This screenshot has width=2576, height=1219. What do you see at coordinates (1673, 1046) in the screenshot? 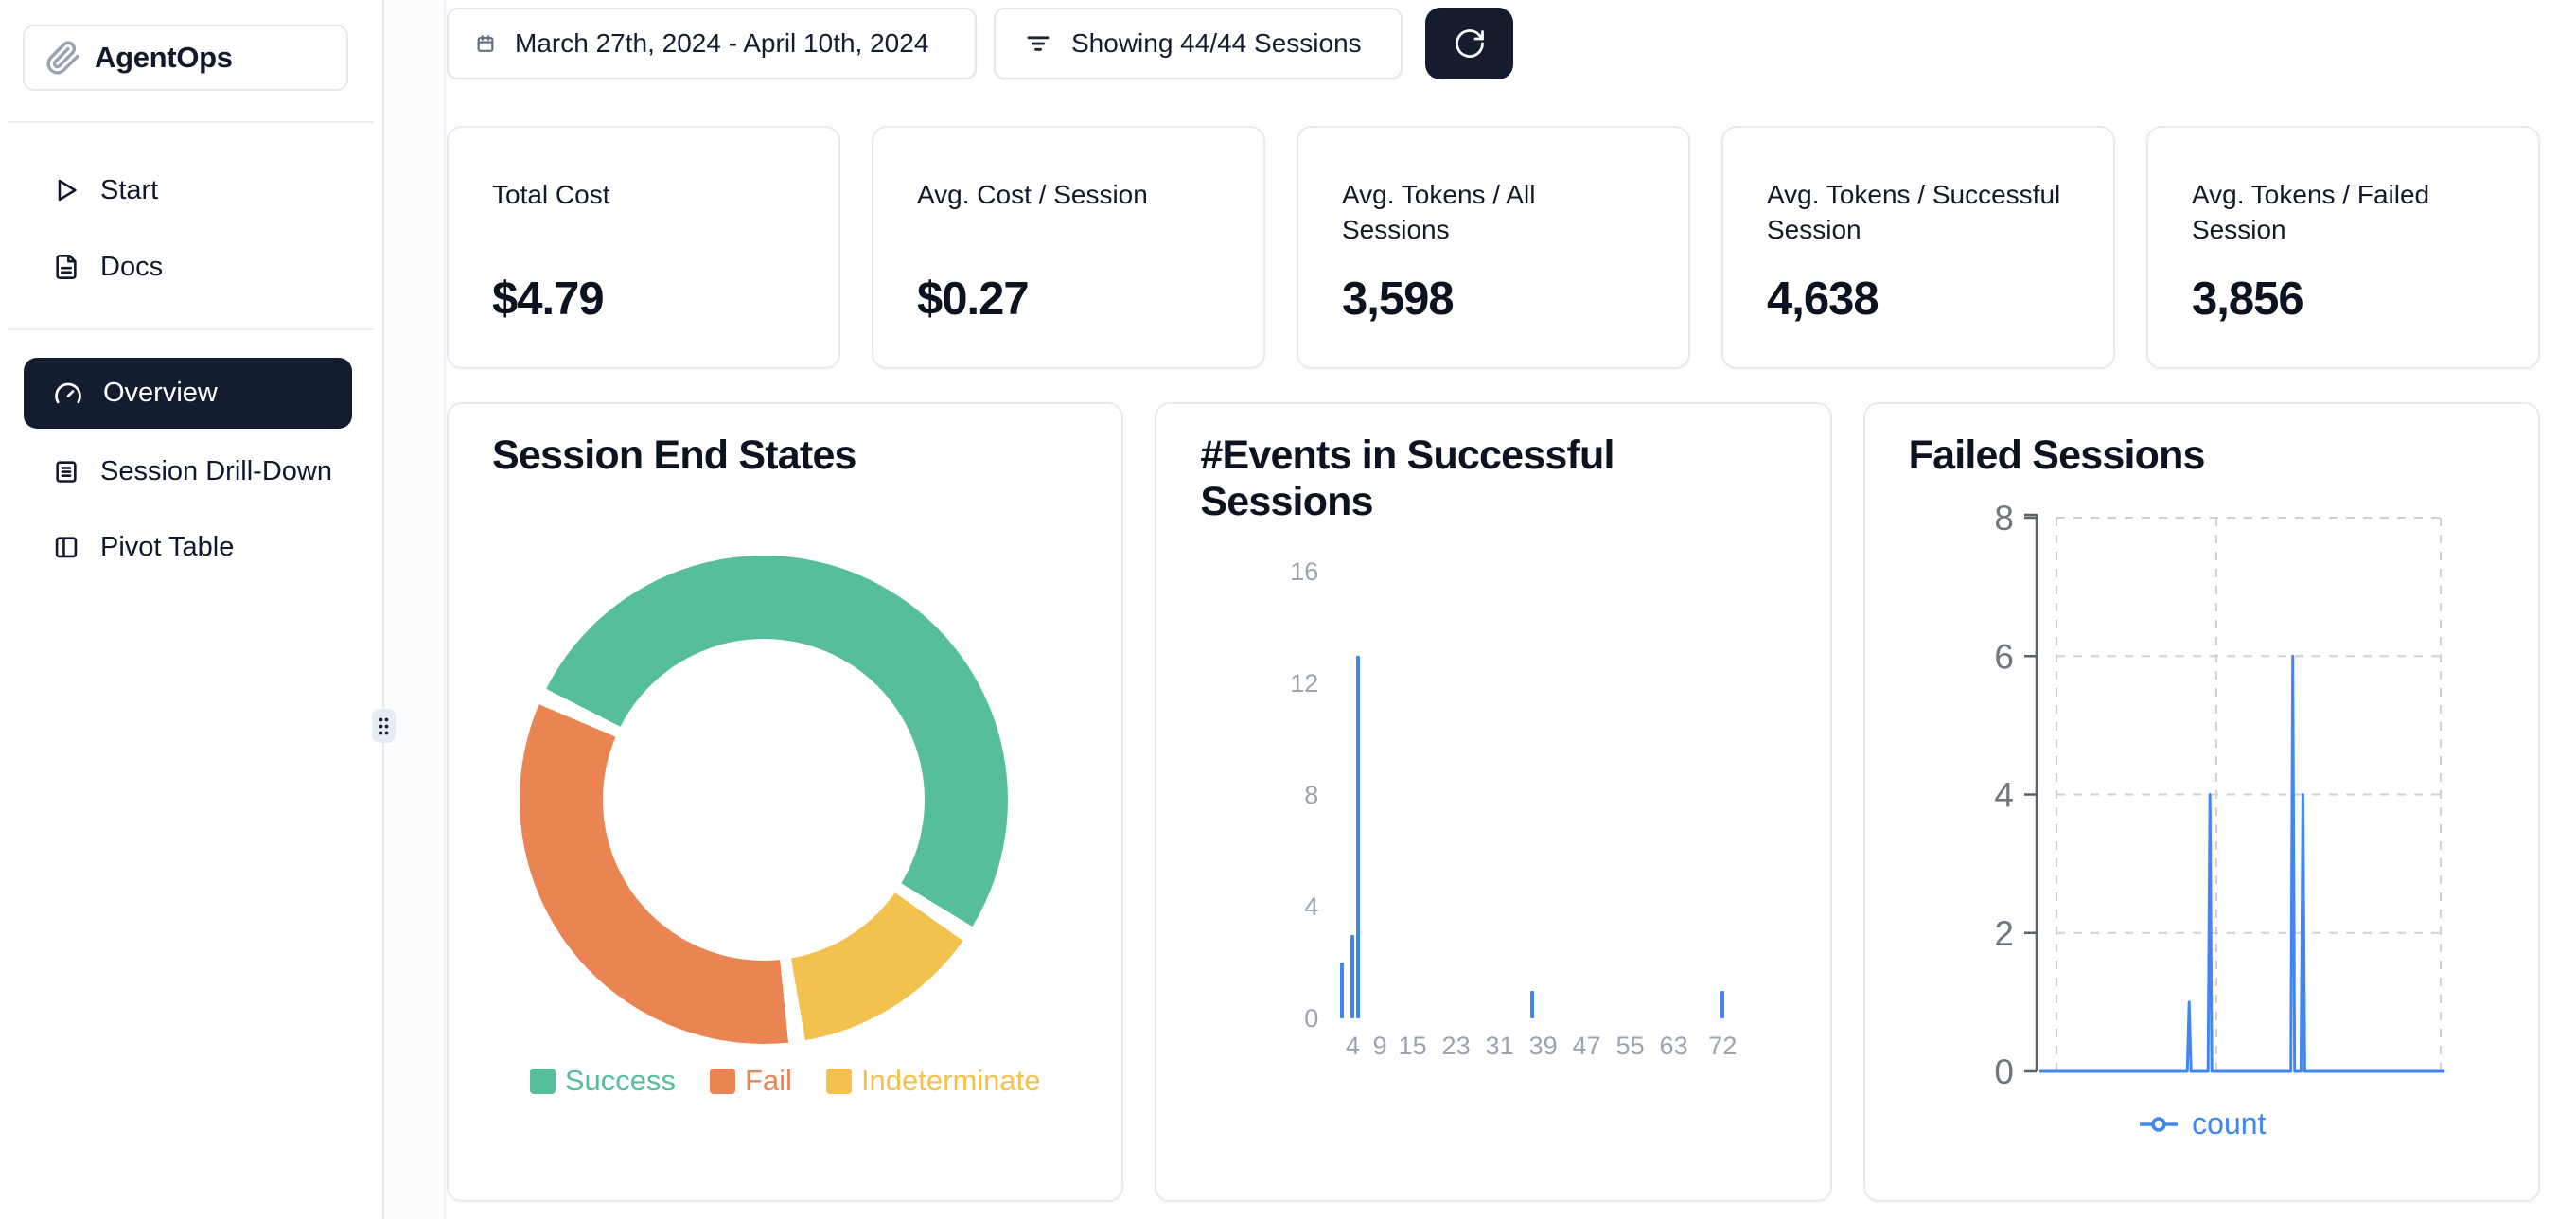
I see `x-tick-label: 63` at bounding box center [1673, 1046].